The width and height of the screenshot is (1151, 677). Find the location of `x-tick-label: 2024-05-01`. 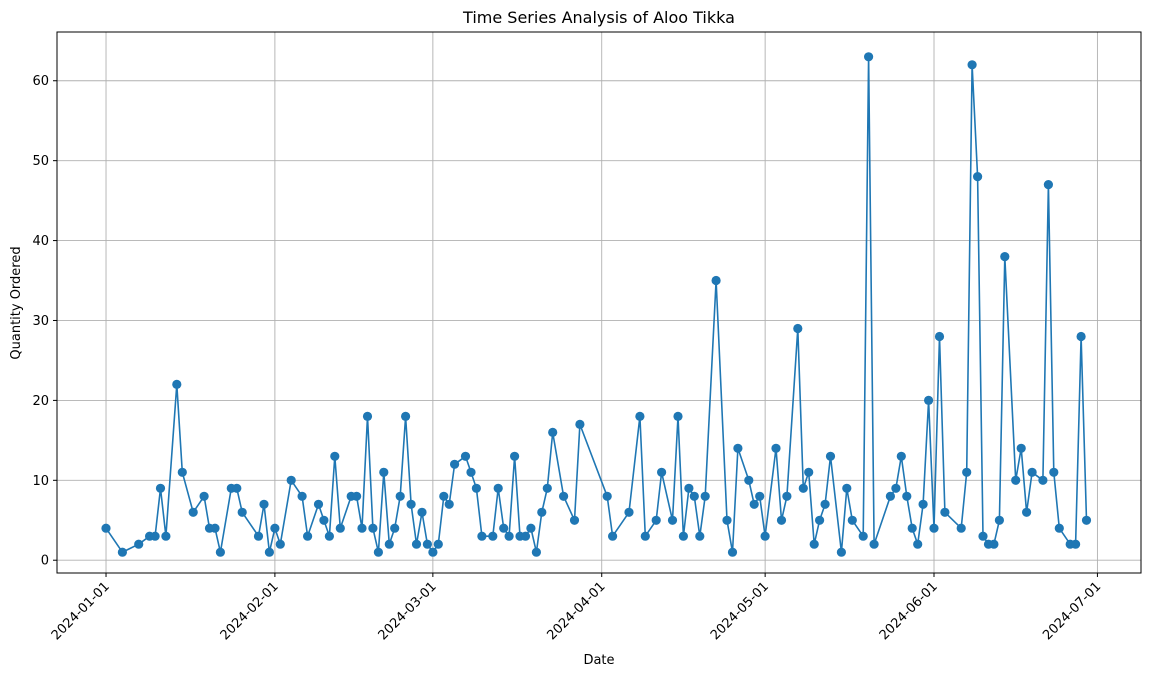

x-tick-label: 2024-05-01 is located at coordinates (740, 611).